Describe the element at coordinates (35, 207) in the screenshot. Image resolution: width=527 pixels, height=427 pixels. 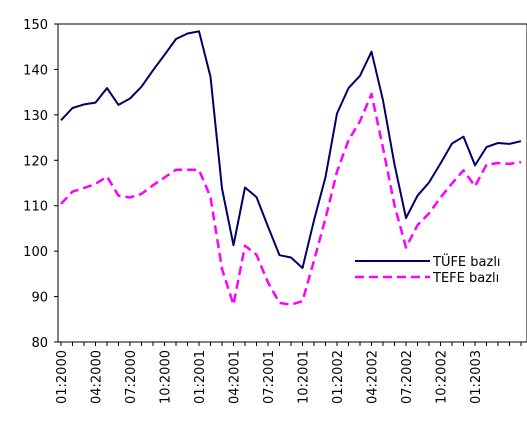
I see `y-tick-label: 110` at that location.